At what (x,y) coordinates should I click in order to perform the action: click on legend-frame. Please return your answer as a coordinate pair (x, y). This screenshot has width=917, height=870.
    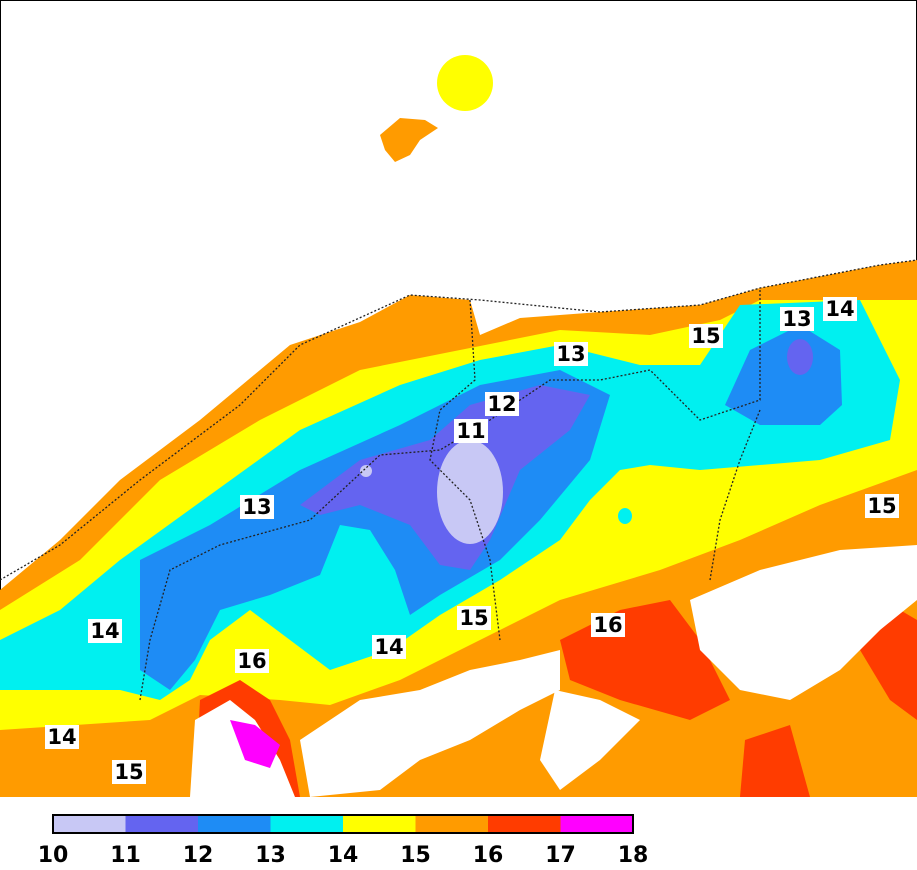
    Looking at the image, I should click on (343, 824).